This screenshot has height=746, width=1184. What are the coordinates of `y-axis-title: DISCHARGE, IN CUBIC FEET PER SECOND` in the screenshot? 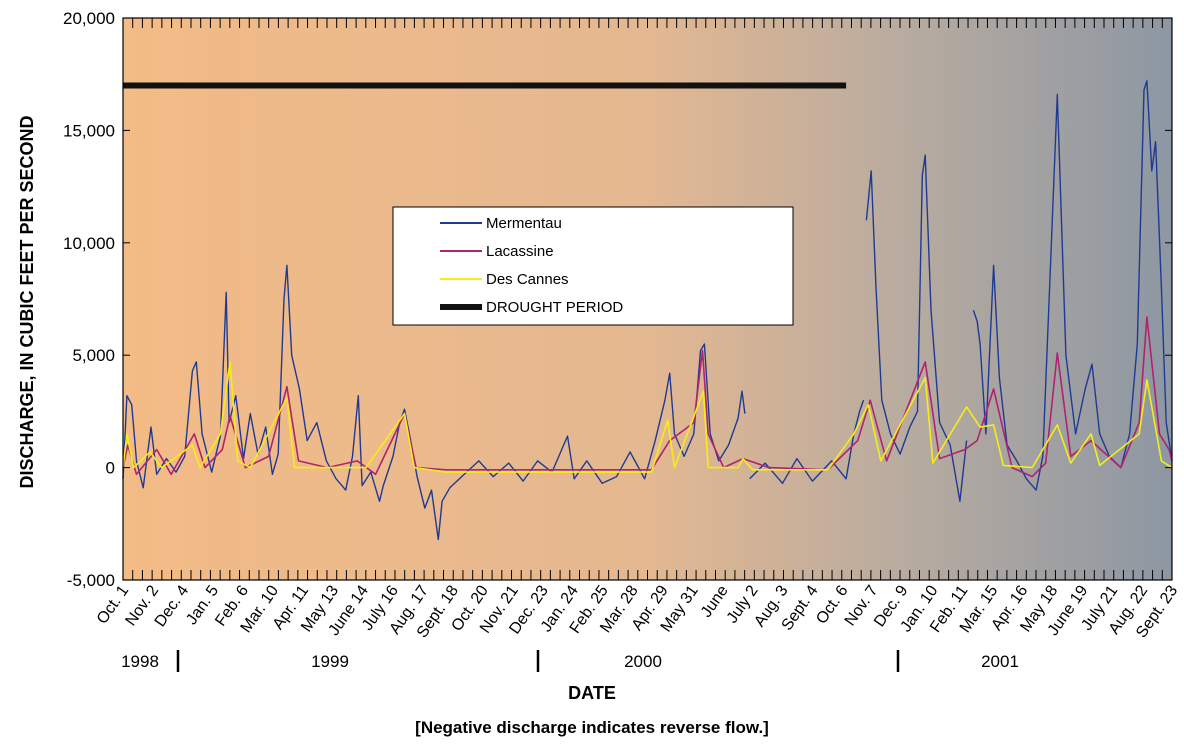 It's located at (27, 301).